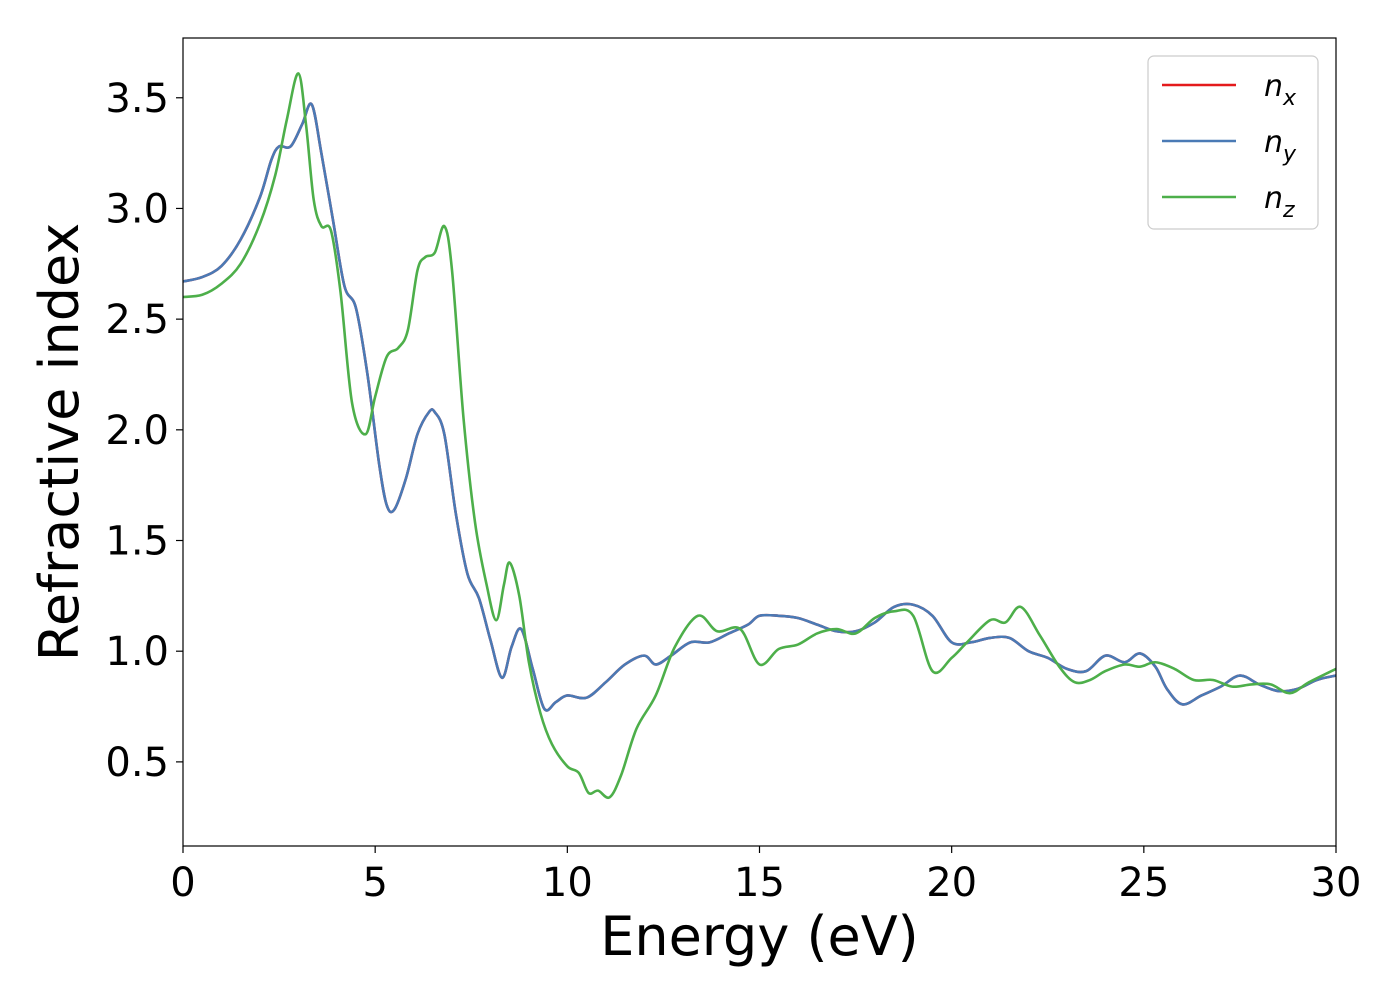  What do you see at coordinates (1289, 98) in the screenshot?
I see `legend-label-subscript: x` at bounding box center [1289, 98].